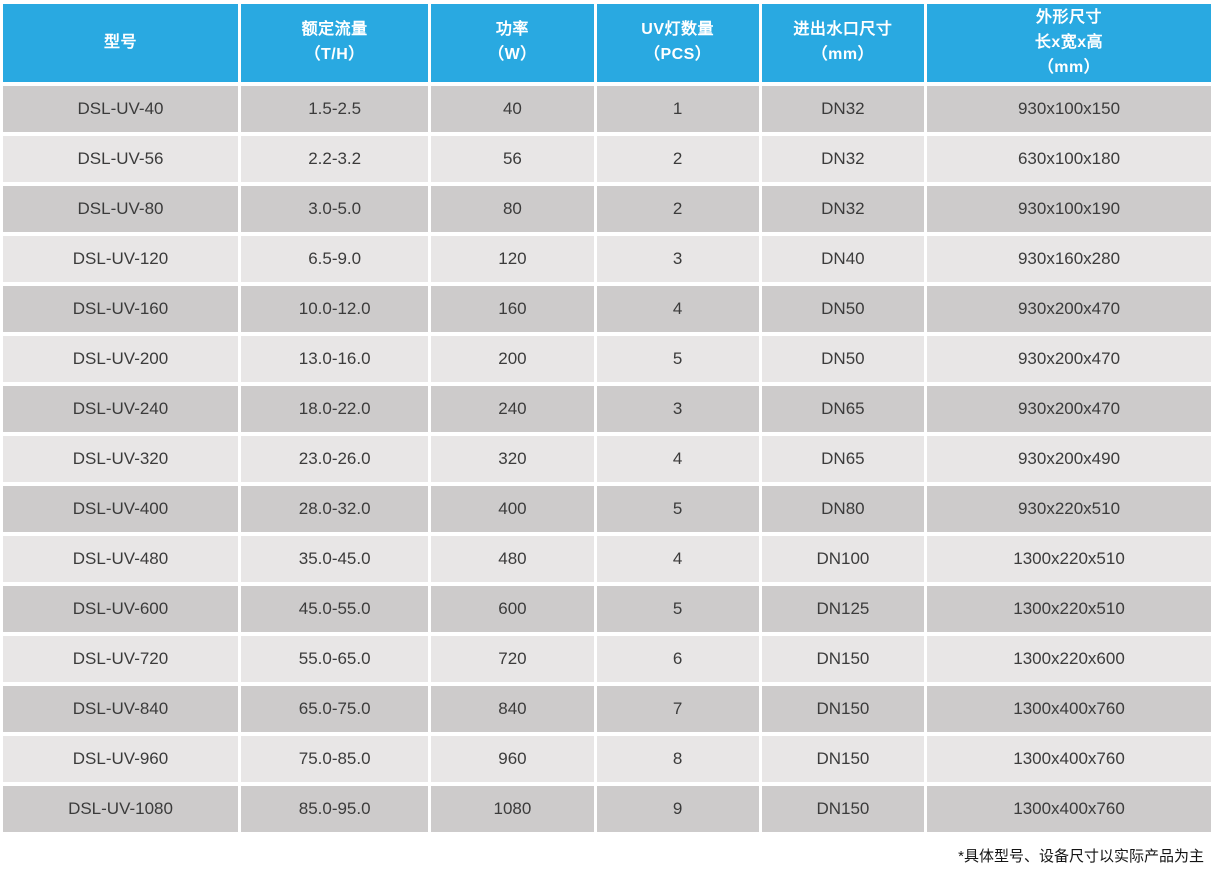 The image size is (1214, 877). What do you see at coordinates (1081, 857) in the screenshot?
I see `footnote: *具体型号、设备尺寸以实际产品为主` at bounding box center [1081, 857].